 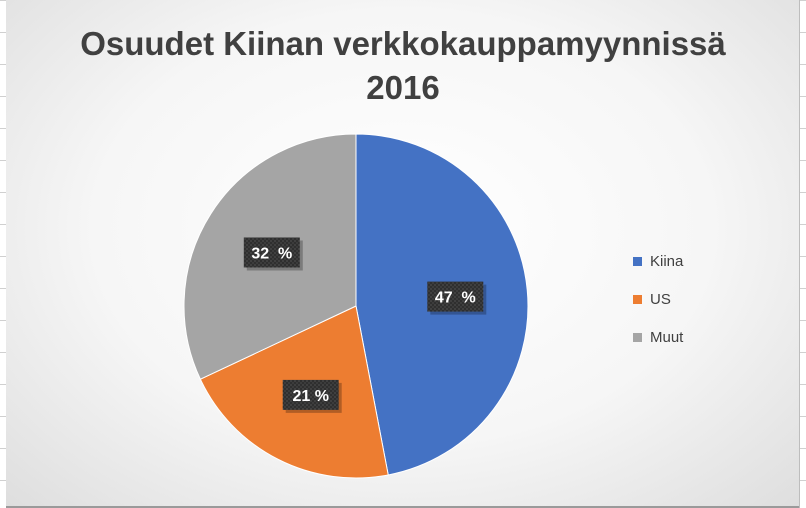 I want to click on legend-swatch-muut, so click(x=637, y=337).